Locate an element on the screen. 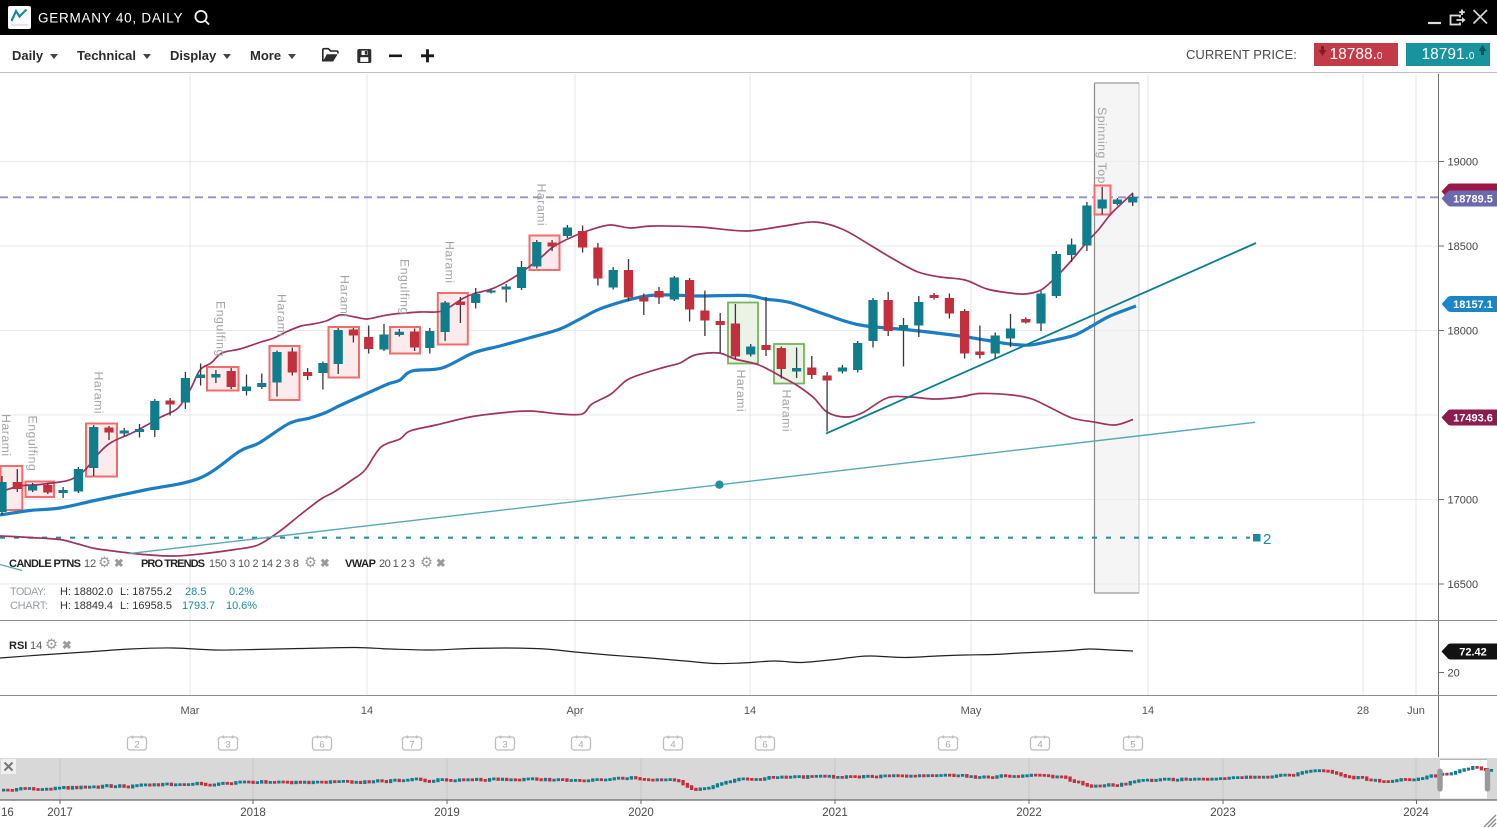 The height and width of the screenshot is (828, 1497). svg-text: 18157.1 is located at coordinates (1473, 305).